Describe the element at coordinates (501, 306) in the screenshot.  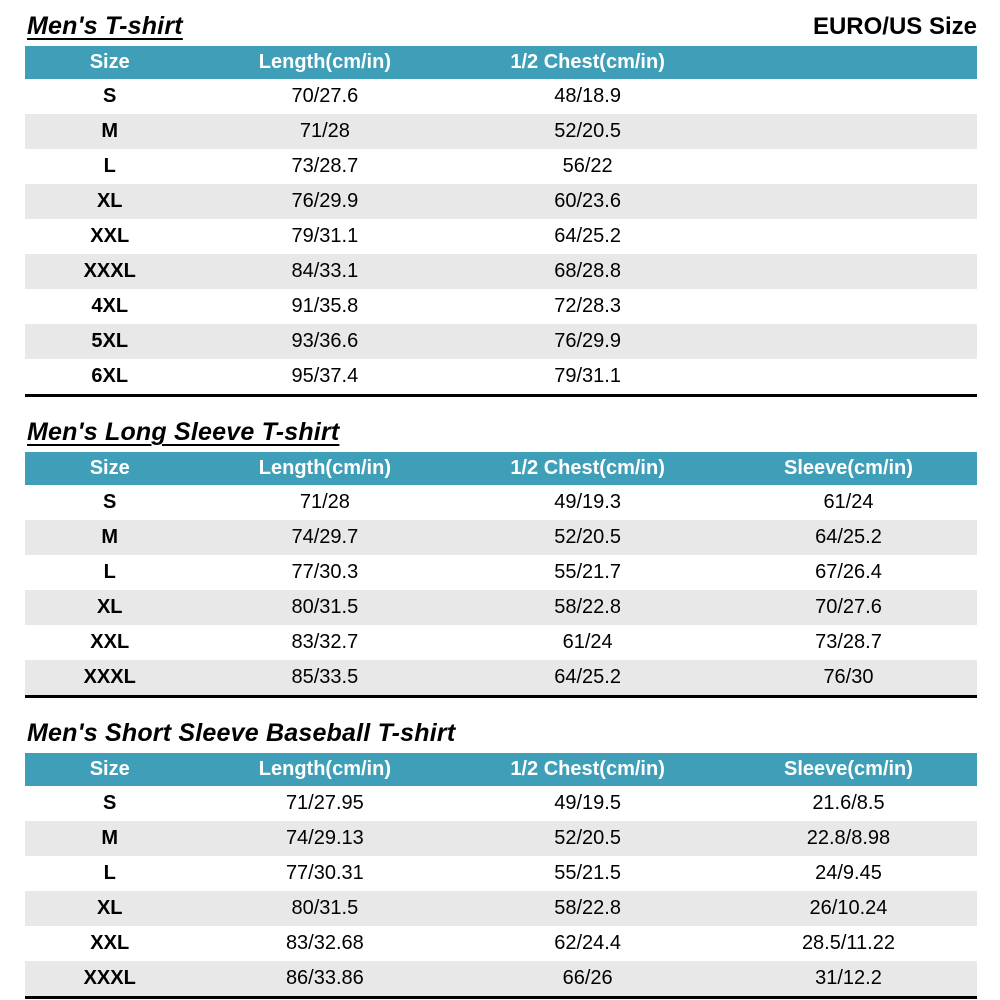
I see `table-row: 4XL 91/35.8 72/28.3` at that location.